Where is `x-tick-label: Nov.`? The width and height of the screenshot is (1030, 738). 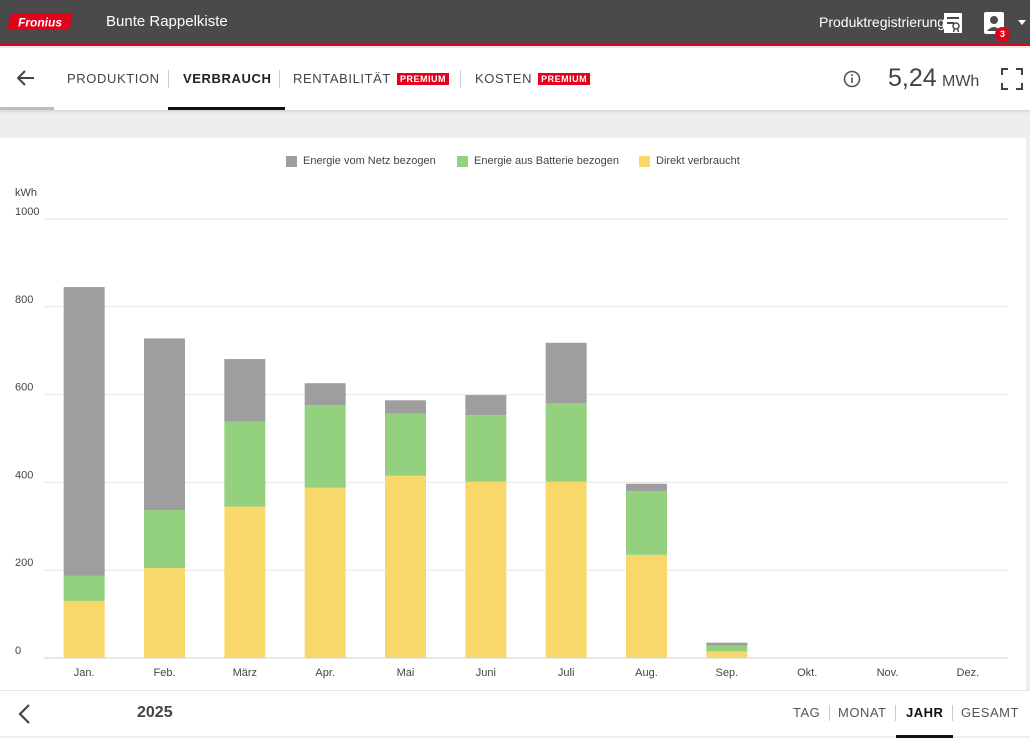 x-tick-label: Nov. is located at coordinates (888, 673).